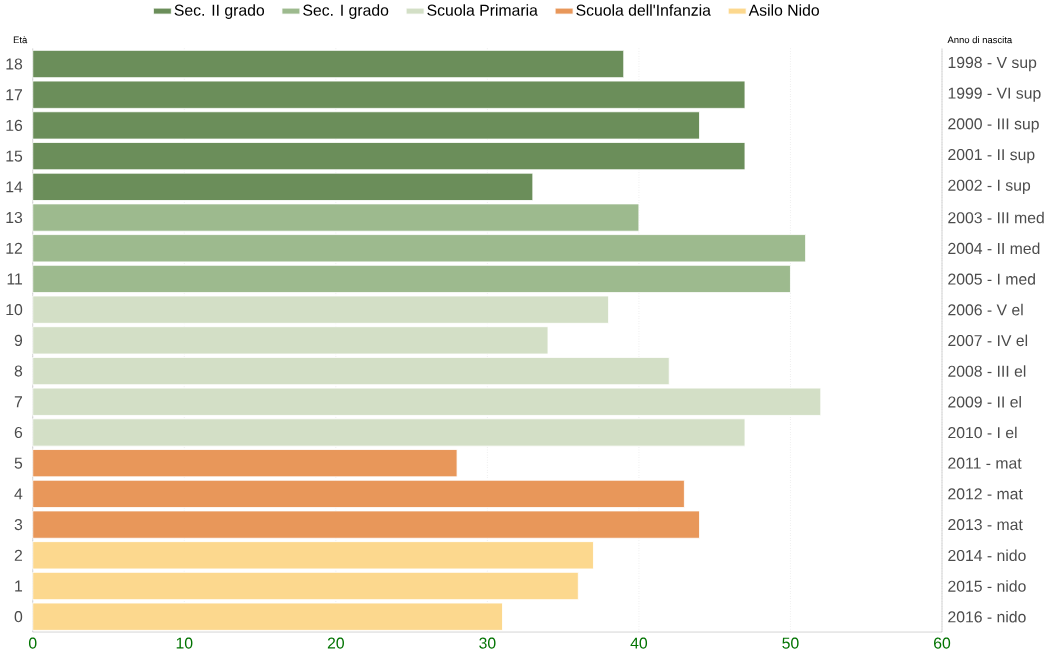 Image resolution: width=1050 pixels, height=654 pixels. Describe the element at coordinates (18, 402) in the screenshot. I see `y-tick-label: 7` at that location.